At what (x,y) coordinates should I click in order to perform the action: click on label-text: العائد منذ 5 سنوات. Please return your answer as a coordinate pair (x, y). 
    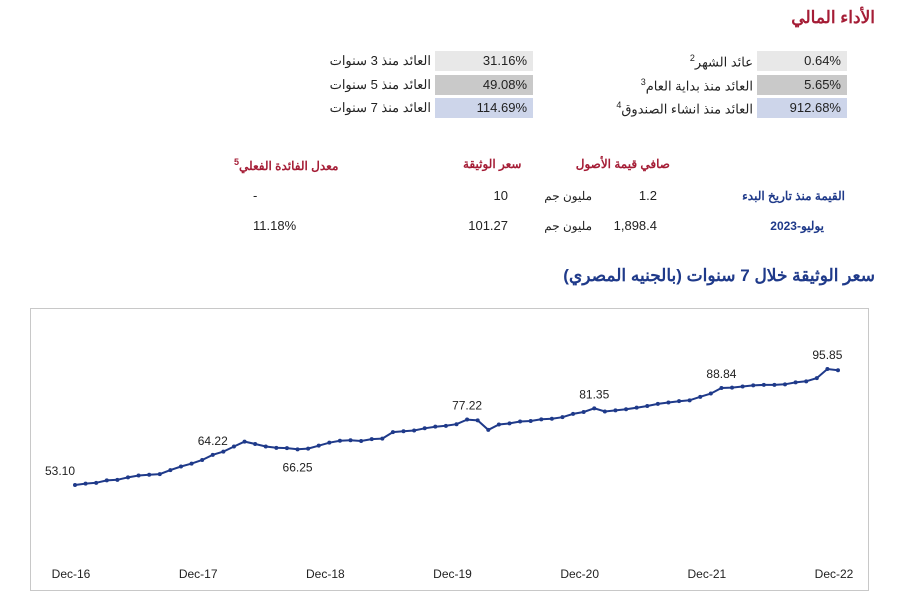
    Looking at the image, I should click on (380, 84).